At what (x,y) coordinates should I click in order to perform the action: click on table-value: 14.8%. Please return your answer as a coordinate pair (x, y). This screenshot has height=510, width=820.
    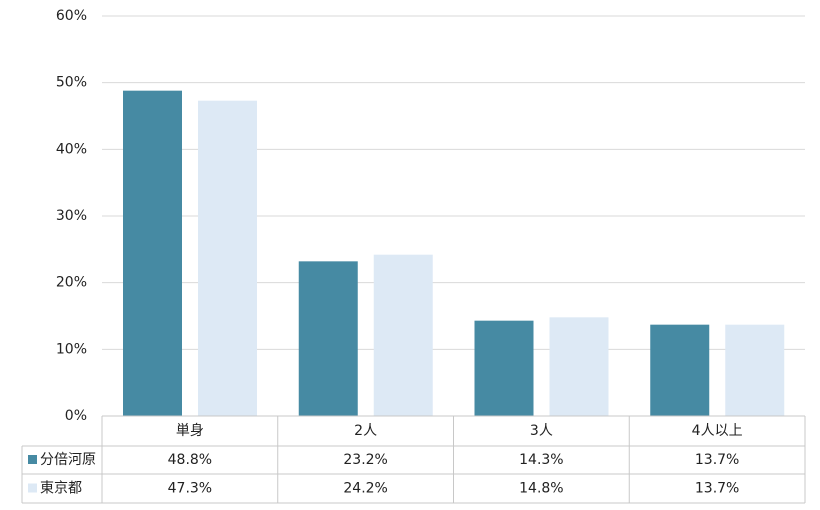
    Looking at the image, I should click on (541, 489).